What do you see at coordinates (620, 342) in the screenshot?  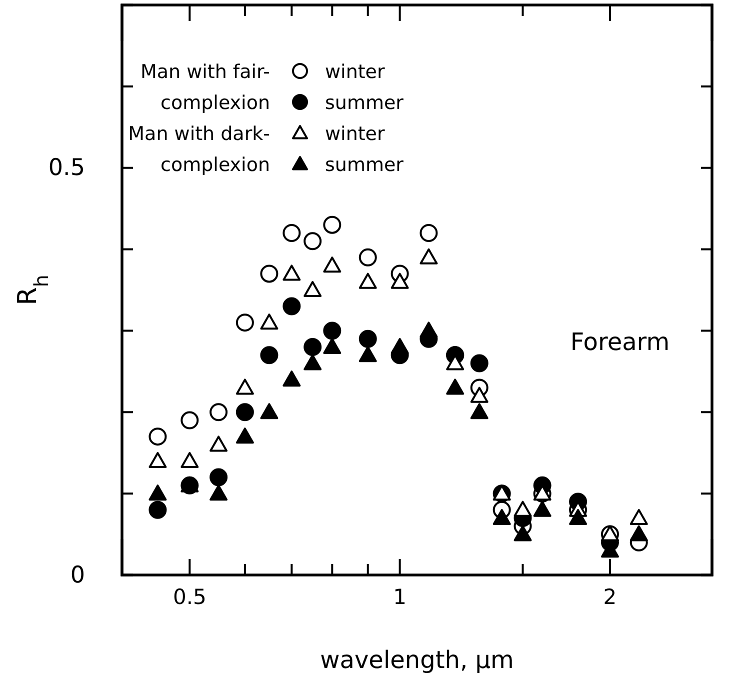 I see `annotation: Forearm` at bounding box center [620, 342].